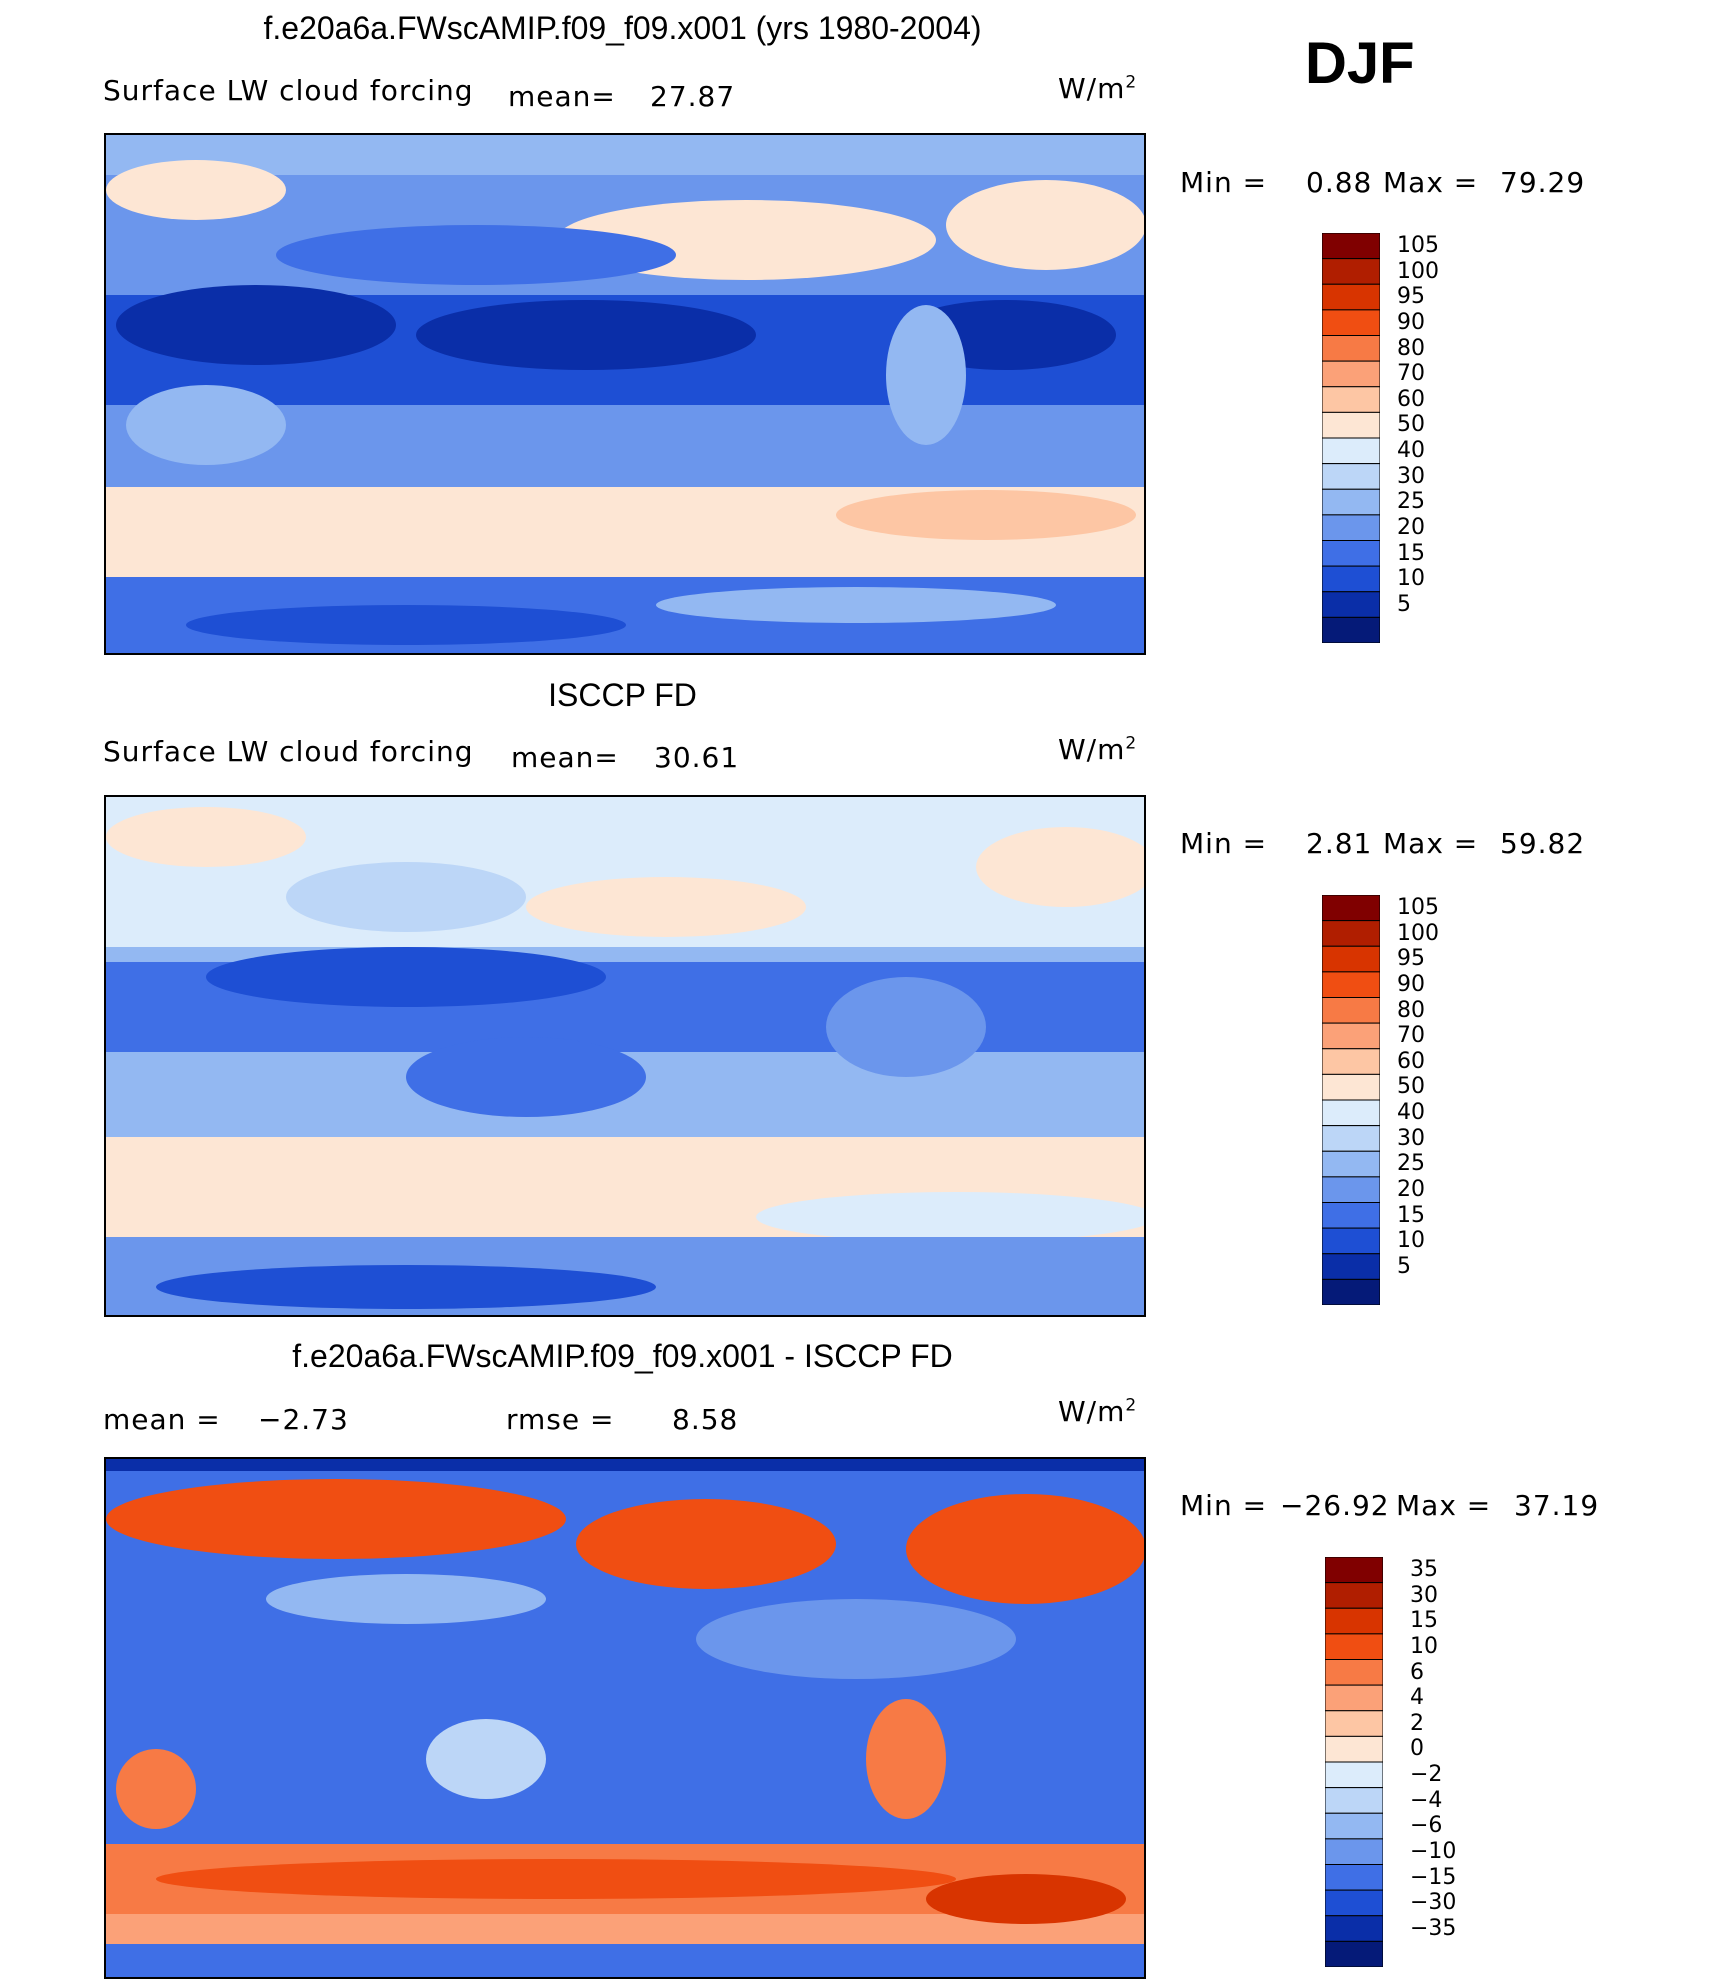  Describe the element at coordinates (1424, 1621) in the screenshot. I see `colorbar-3-tick-label: 15` at that location.